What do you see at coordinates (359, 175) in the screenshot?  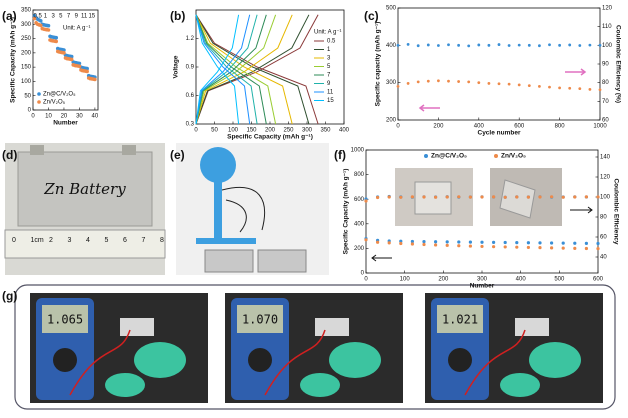 I see `y-tick-label: 800` at bounding box center [359, 175].